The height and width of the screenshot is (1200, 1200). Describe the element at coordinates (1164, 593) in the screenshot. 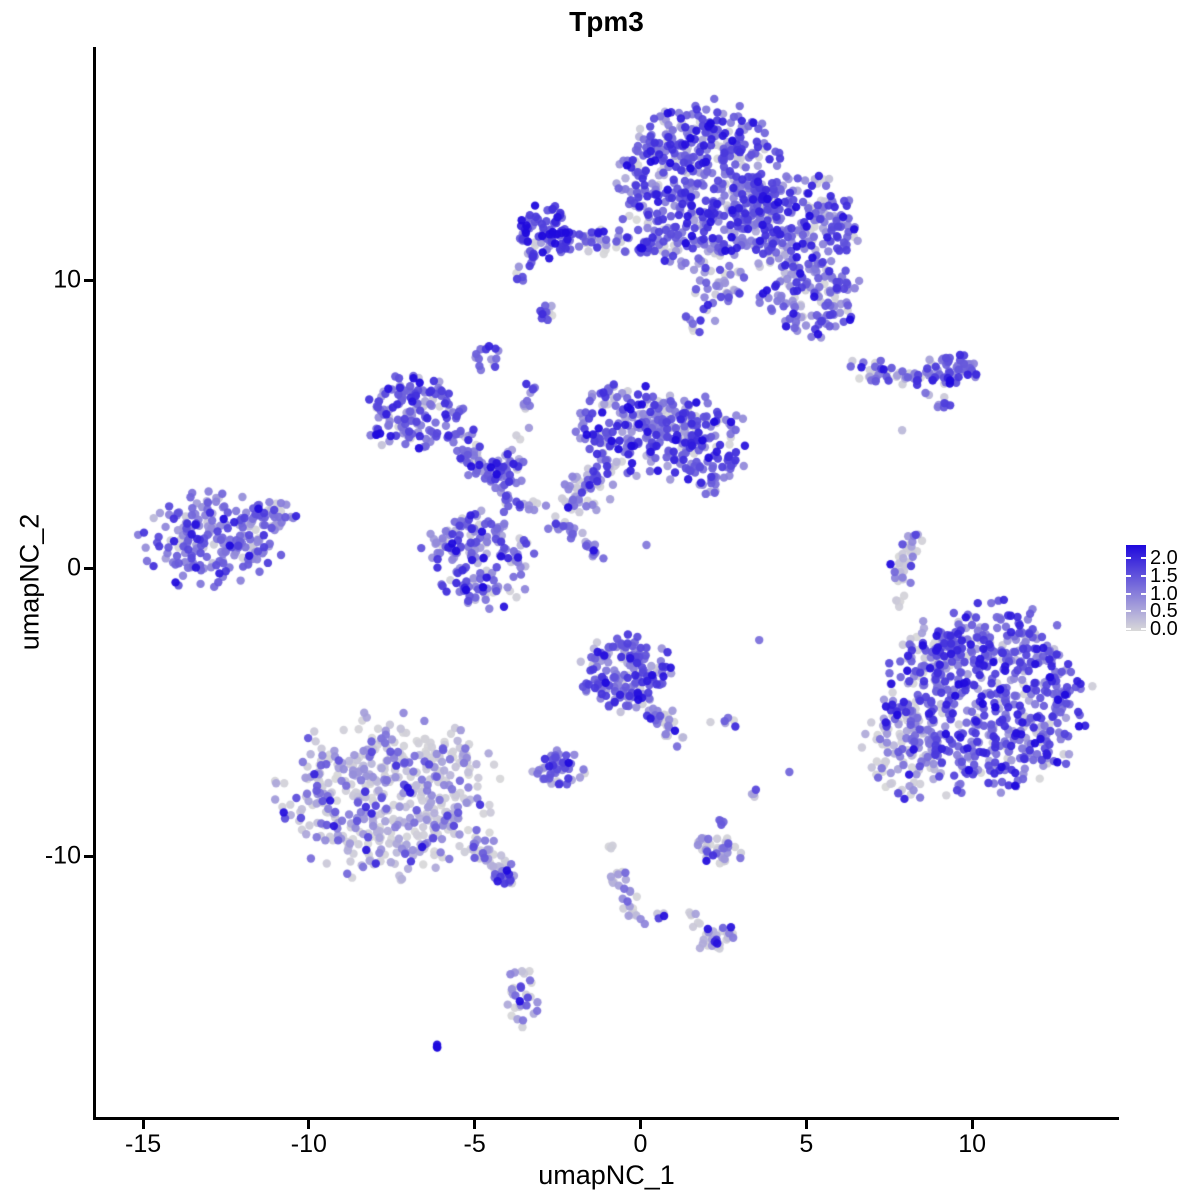

I see `legend-tick-label: 1.0` at that location.